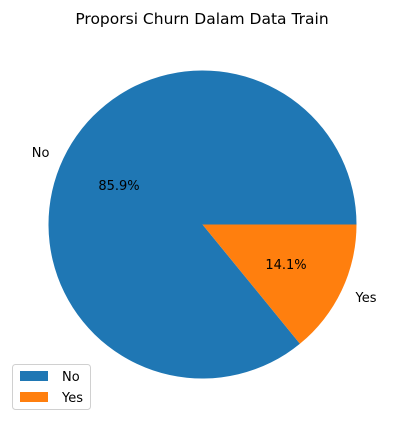 The image size is (404, 427). What do you see at coordinates (285, 265) in the screenshot?
I see `pct-label-yes: 14.1%` at bounding box center [285, 265].